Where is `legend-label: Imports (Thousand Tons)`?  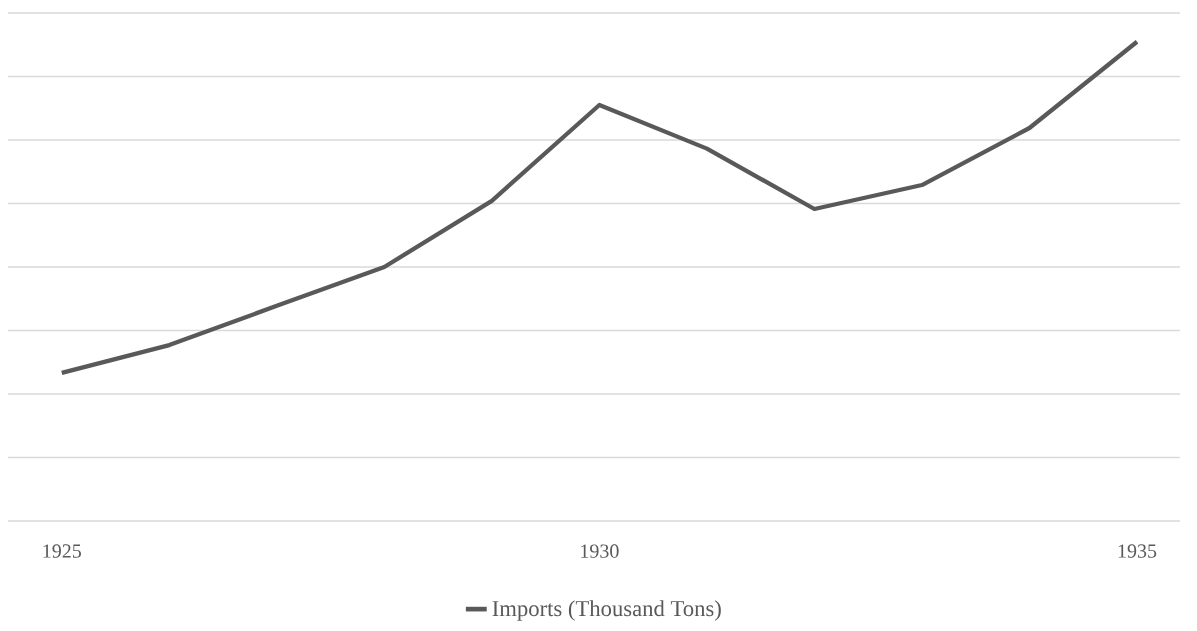 legend-label: Imports (Thousand Tons) is located at coordinates (606, 610).